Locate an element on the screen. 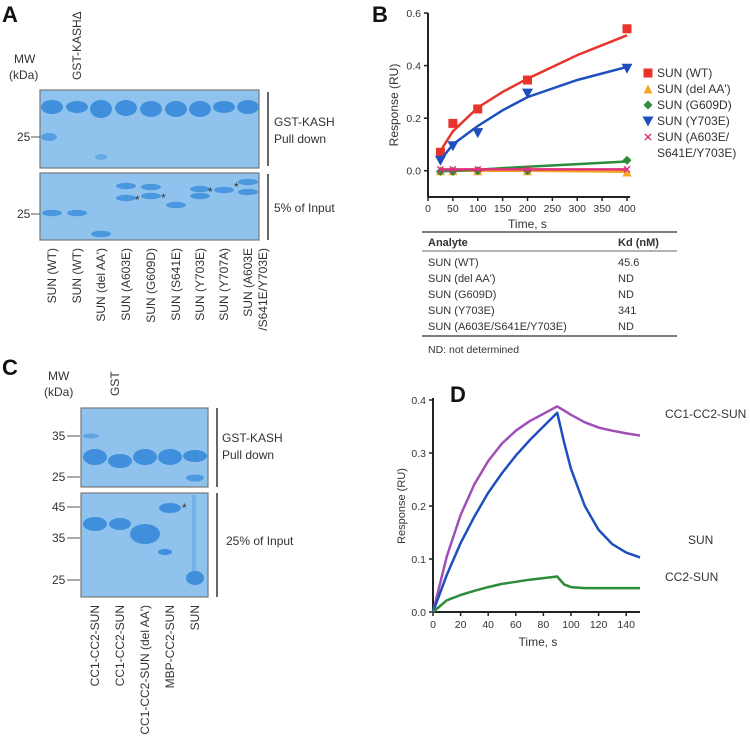 The height and width of the screenshot is (754, 750). lane-label: SUN (S641E) is located at coordinates (176, 284).